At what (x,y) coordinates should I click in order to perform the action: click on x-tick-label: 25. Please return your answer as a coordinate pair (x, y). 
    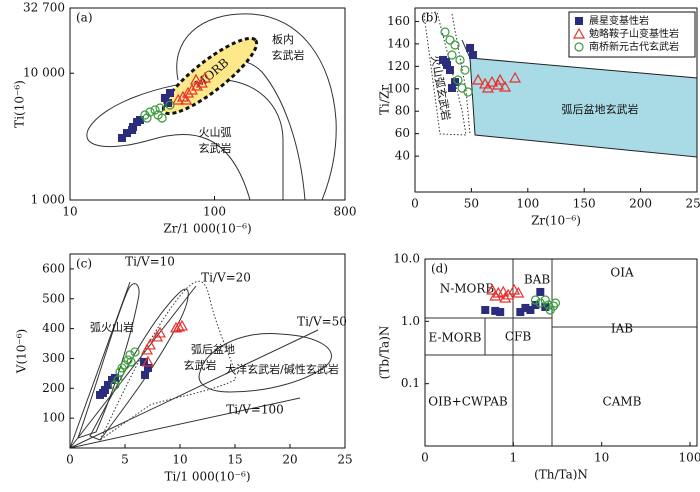
    Looking at the image, I should click on (344, 460).